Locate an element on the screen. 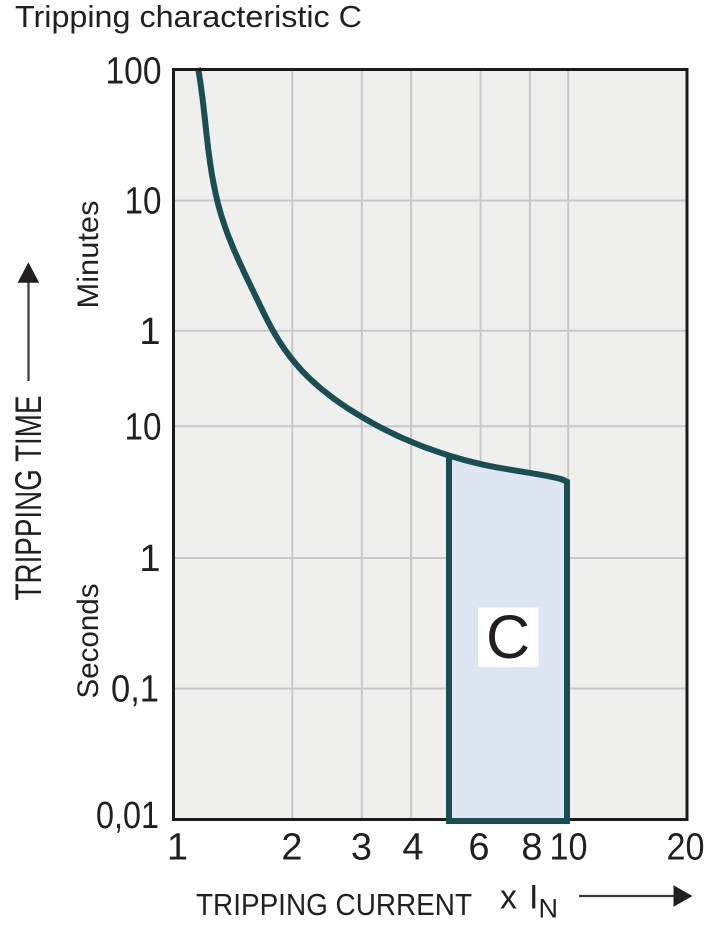 The width and height of the screenshot is (720, 928). svg-text: 20 is located at coordinates (686, 848).